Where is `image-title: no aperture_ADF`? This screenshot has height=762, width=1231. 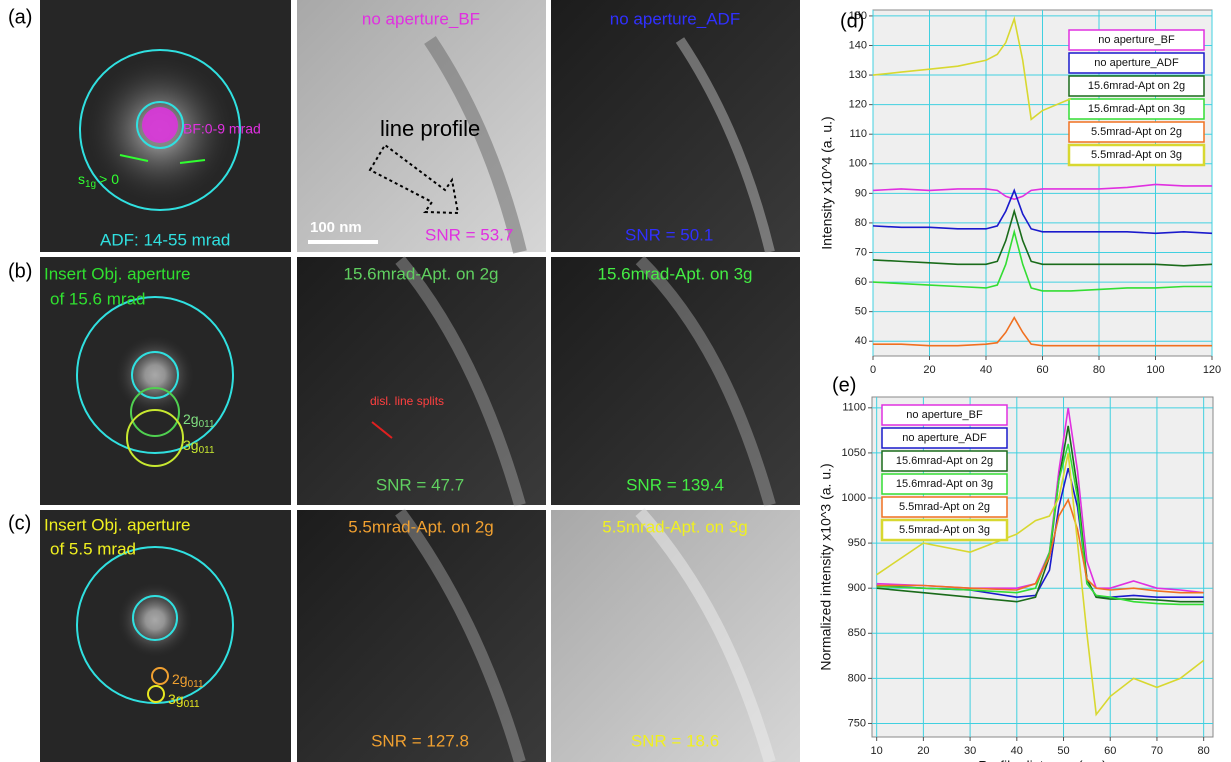 image-title: no aperture_ADF is located at coordinates (675, 18).